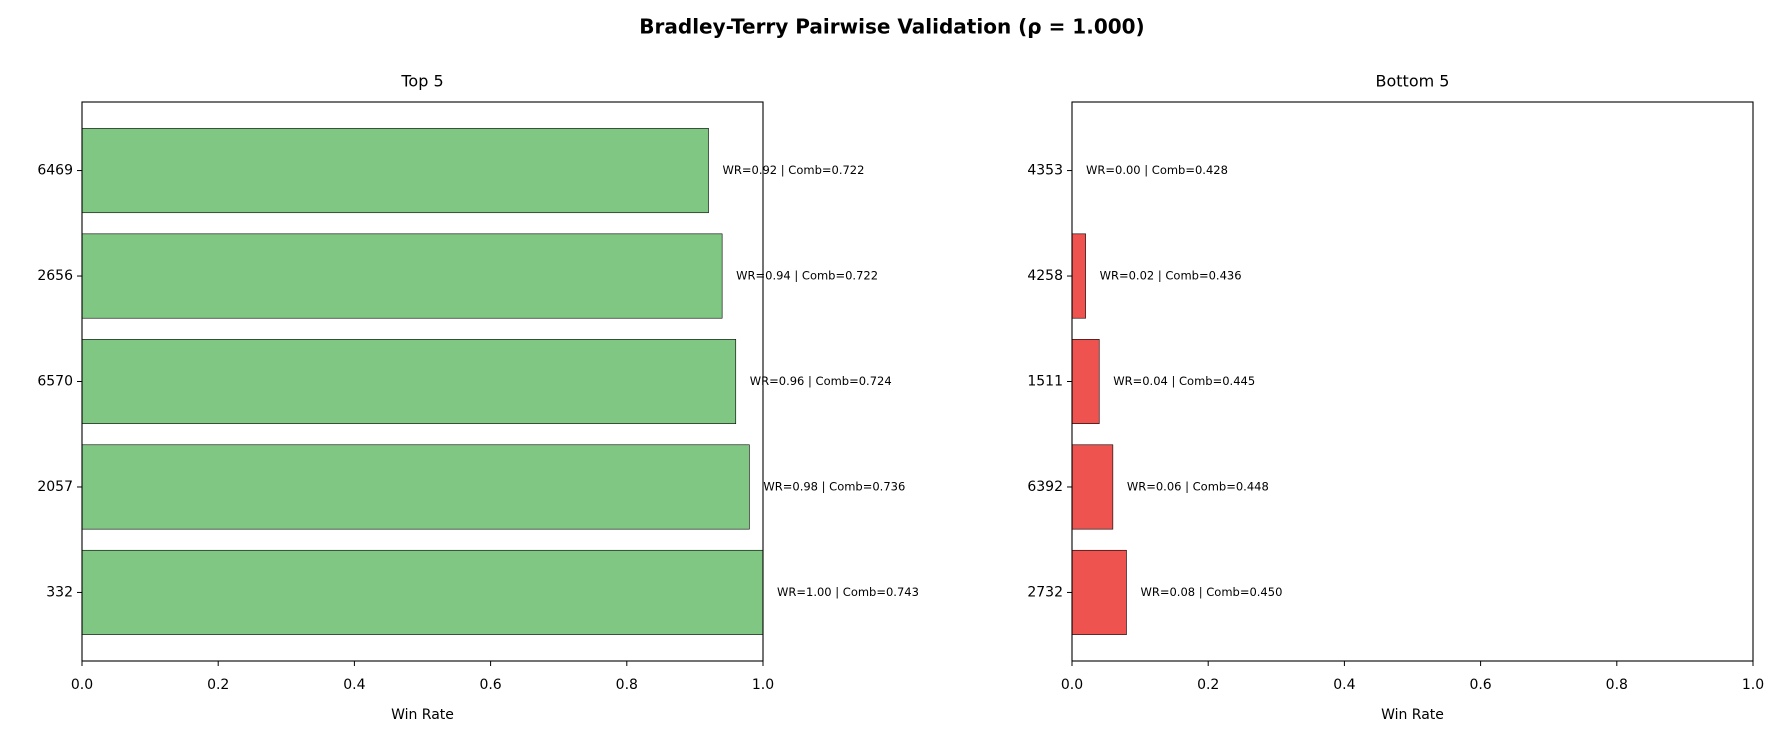 This screenshot has width=1784, height=740. I want to click on value-label: WR=0.04 | Comb=0.445, so click(1184, 381).